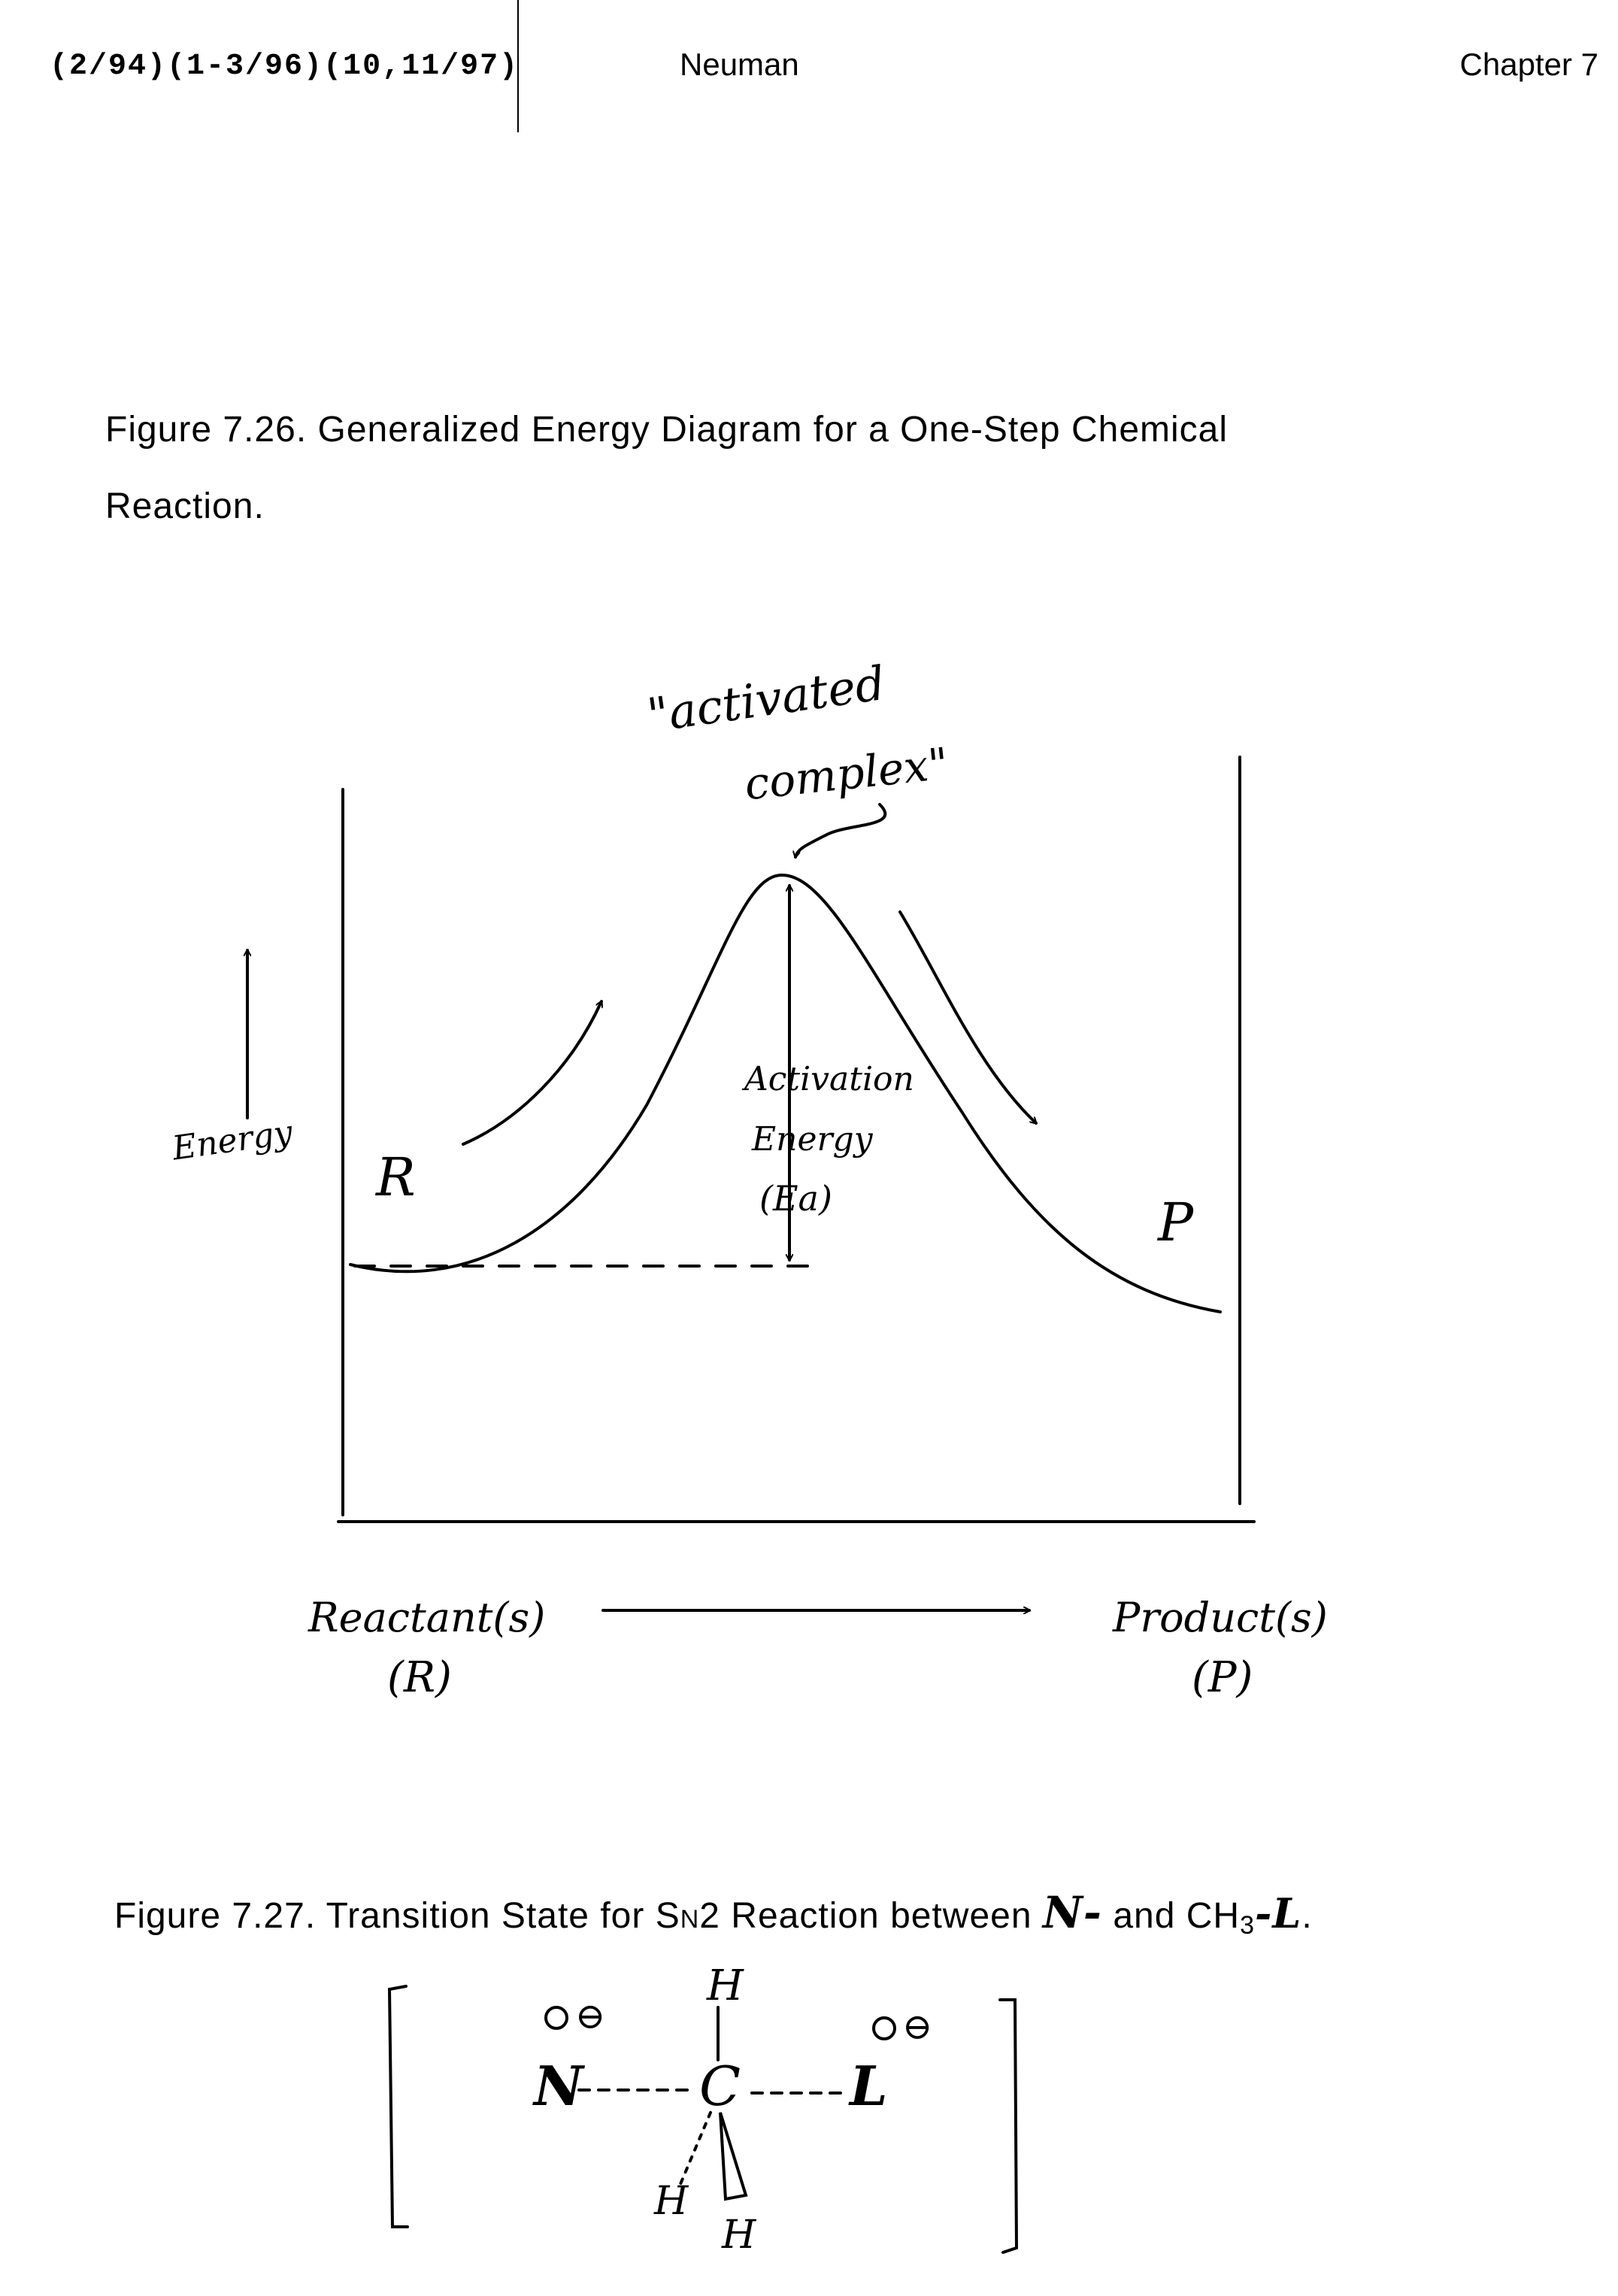 This screenshot has width=1618, height=2296. I want to click on lone-pair-lobe-n, so click(556, 2018).